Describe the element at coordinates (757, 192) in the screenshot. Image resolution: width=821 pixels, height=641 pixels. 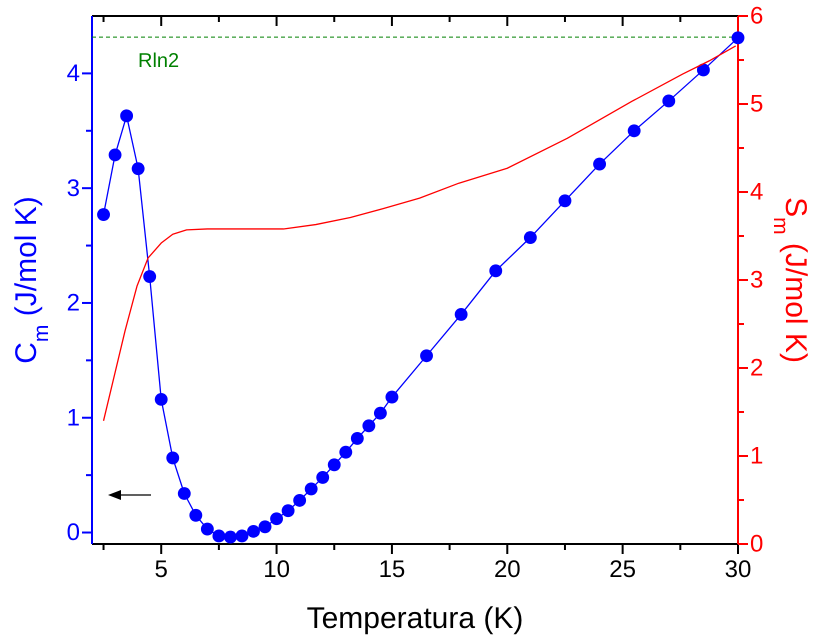
I see `y2-tick-label: 4` at that location.